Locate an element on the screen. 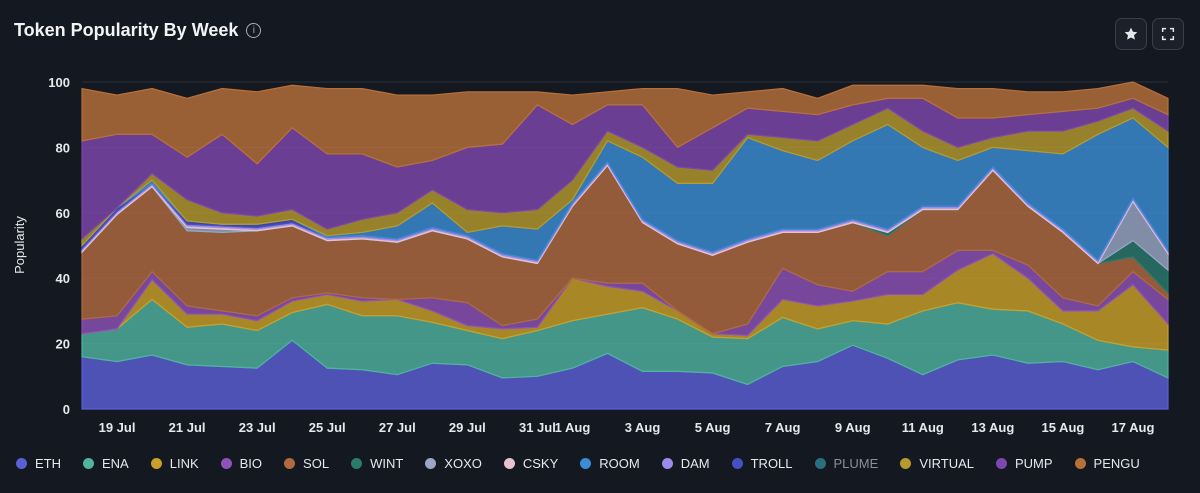 This screenshot has width=1200, height=493. x-tick-label: 15 Aug is located at coordinates (1062, 427).